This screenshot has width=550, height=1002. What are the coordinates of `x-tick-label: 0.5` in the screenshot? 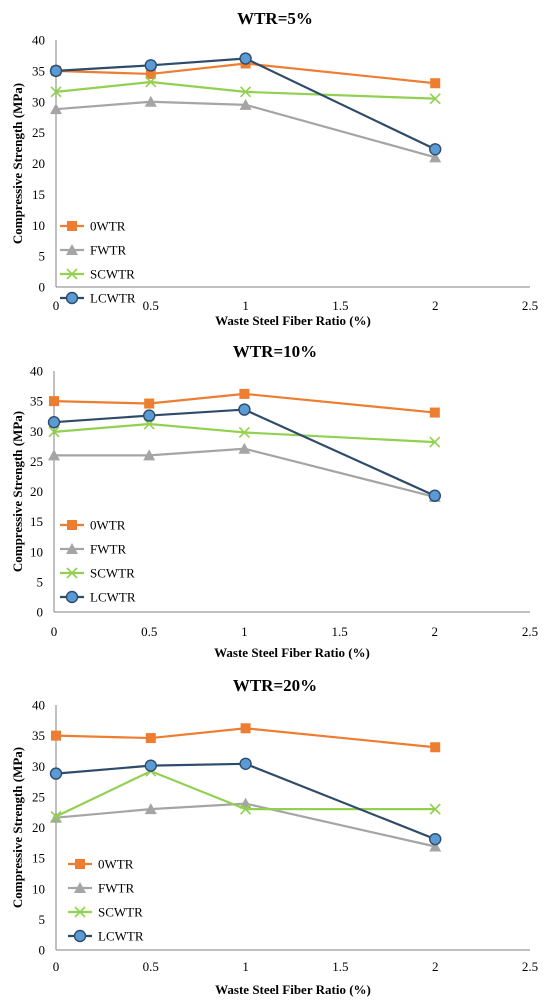 It's located at (149, 631).